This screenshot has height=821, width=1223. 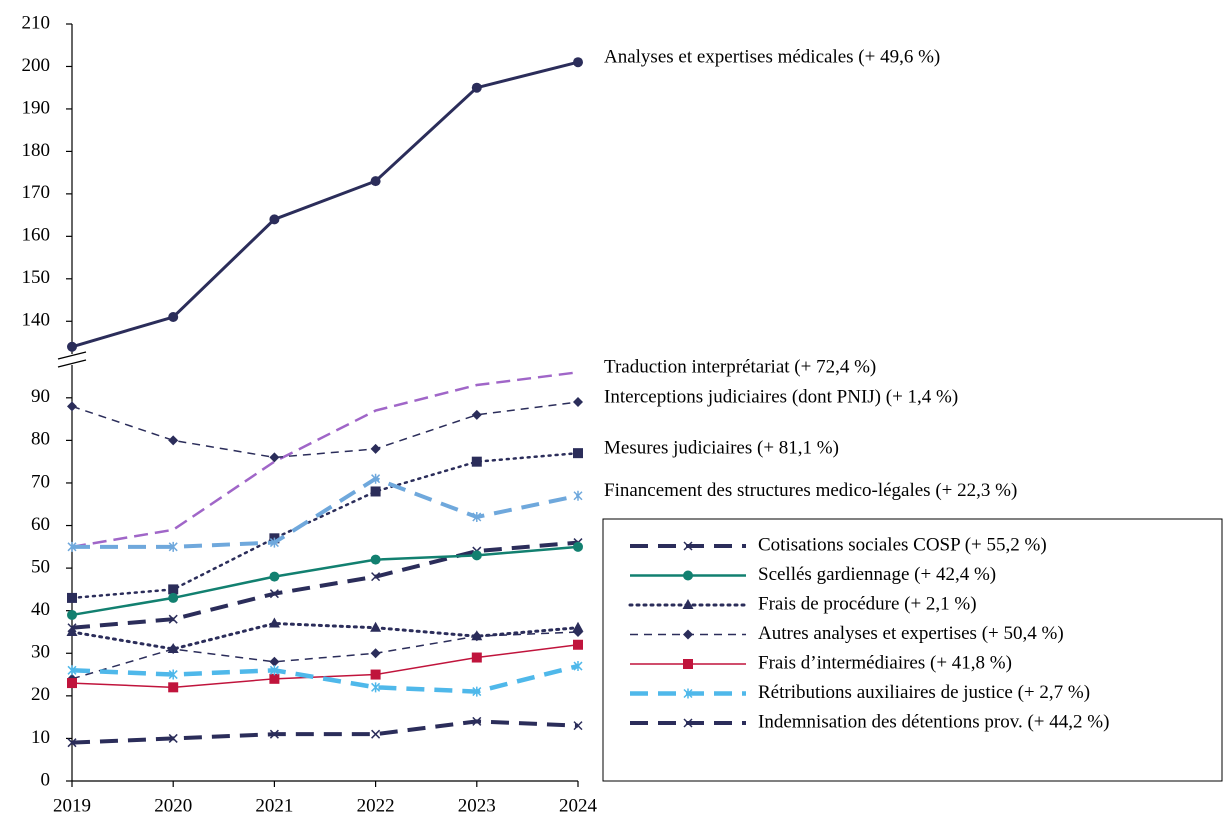 I want to click on y-tick-label: 160, so click(x=36, y=235).